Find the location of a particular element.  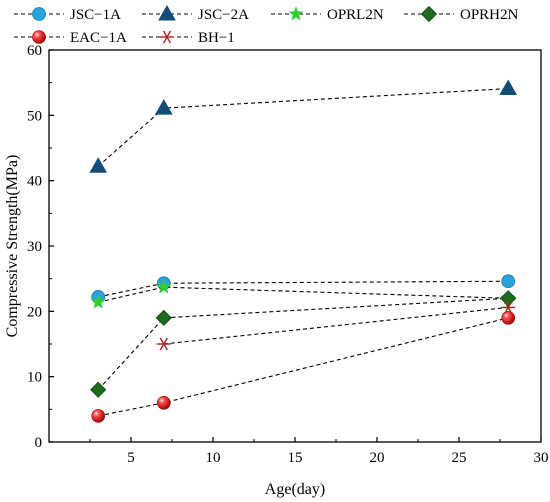

y-tick-label: 10 is located at coordinates (34, 378).